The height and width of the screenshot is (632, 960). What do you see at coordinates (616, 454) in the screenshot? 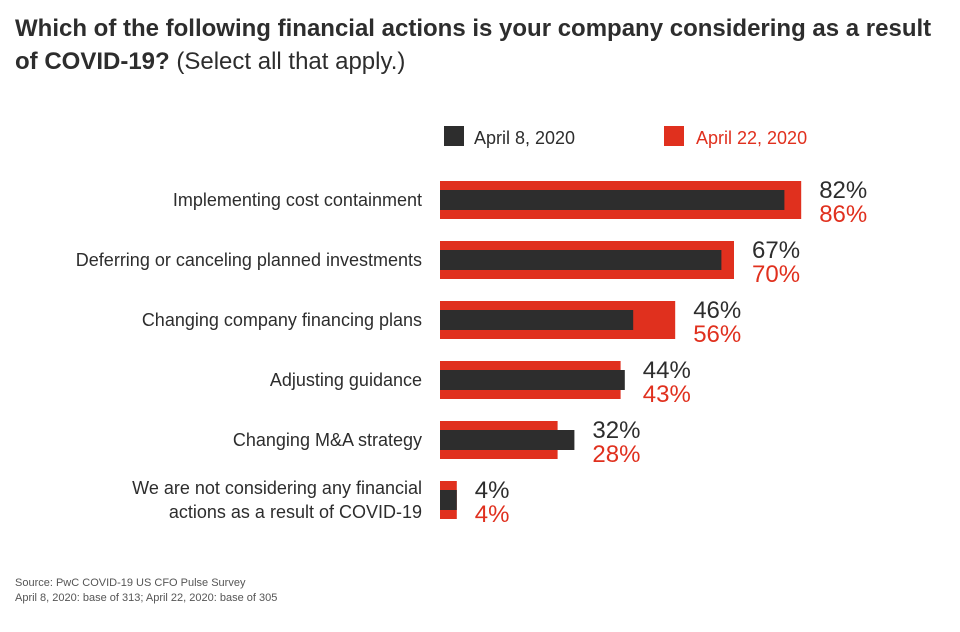
I see `value-label-april-22: 28%` at bounding box center [616, 454].